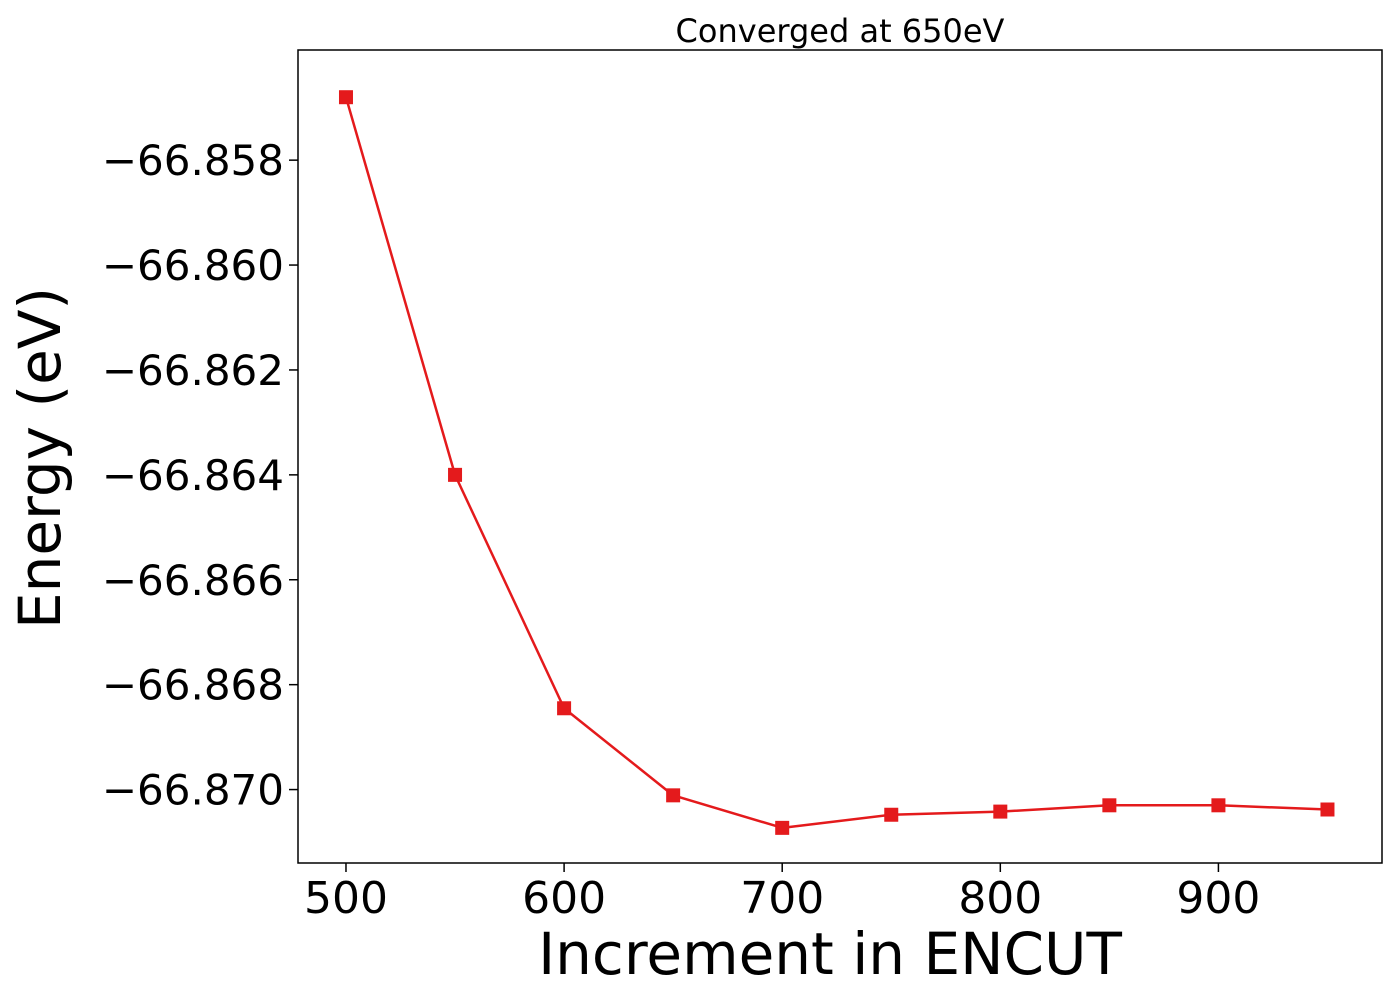 This screenshot has width=1400, height=1004. What do you see at coordinates (1000, 898) in the screenshot?
I see `x-tick-label: 800` at bounding box center [1000, 898].